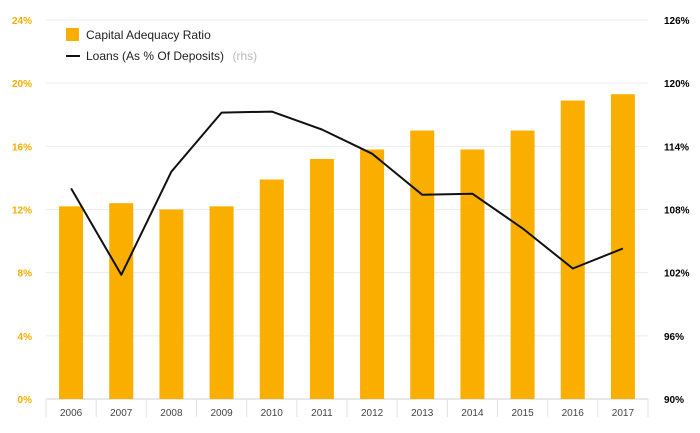  I want to click on right-tick-label: 114%, so click(676, 147).